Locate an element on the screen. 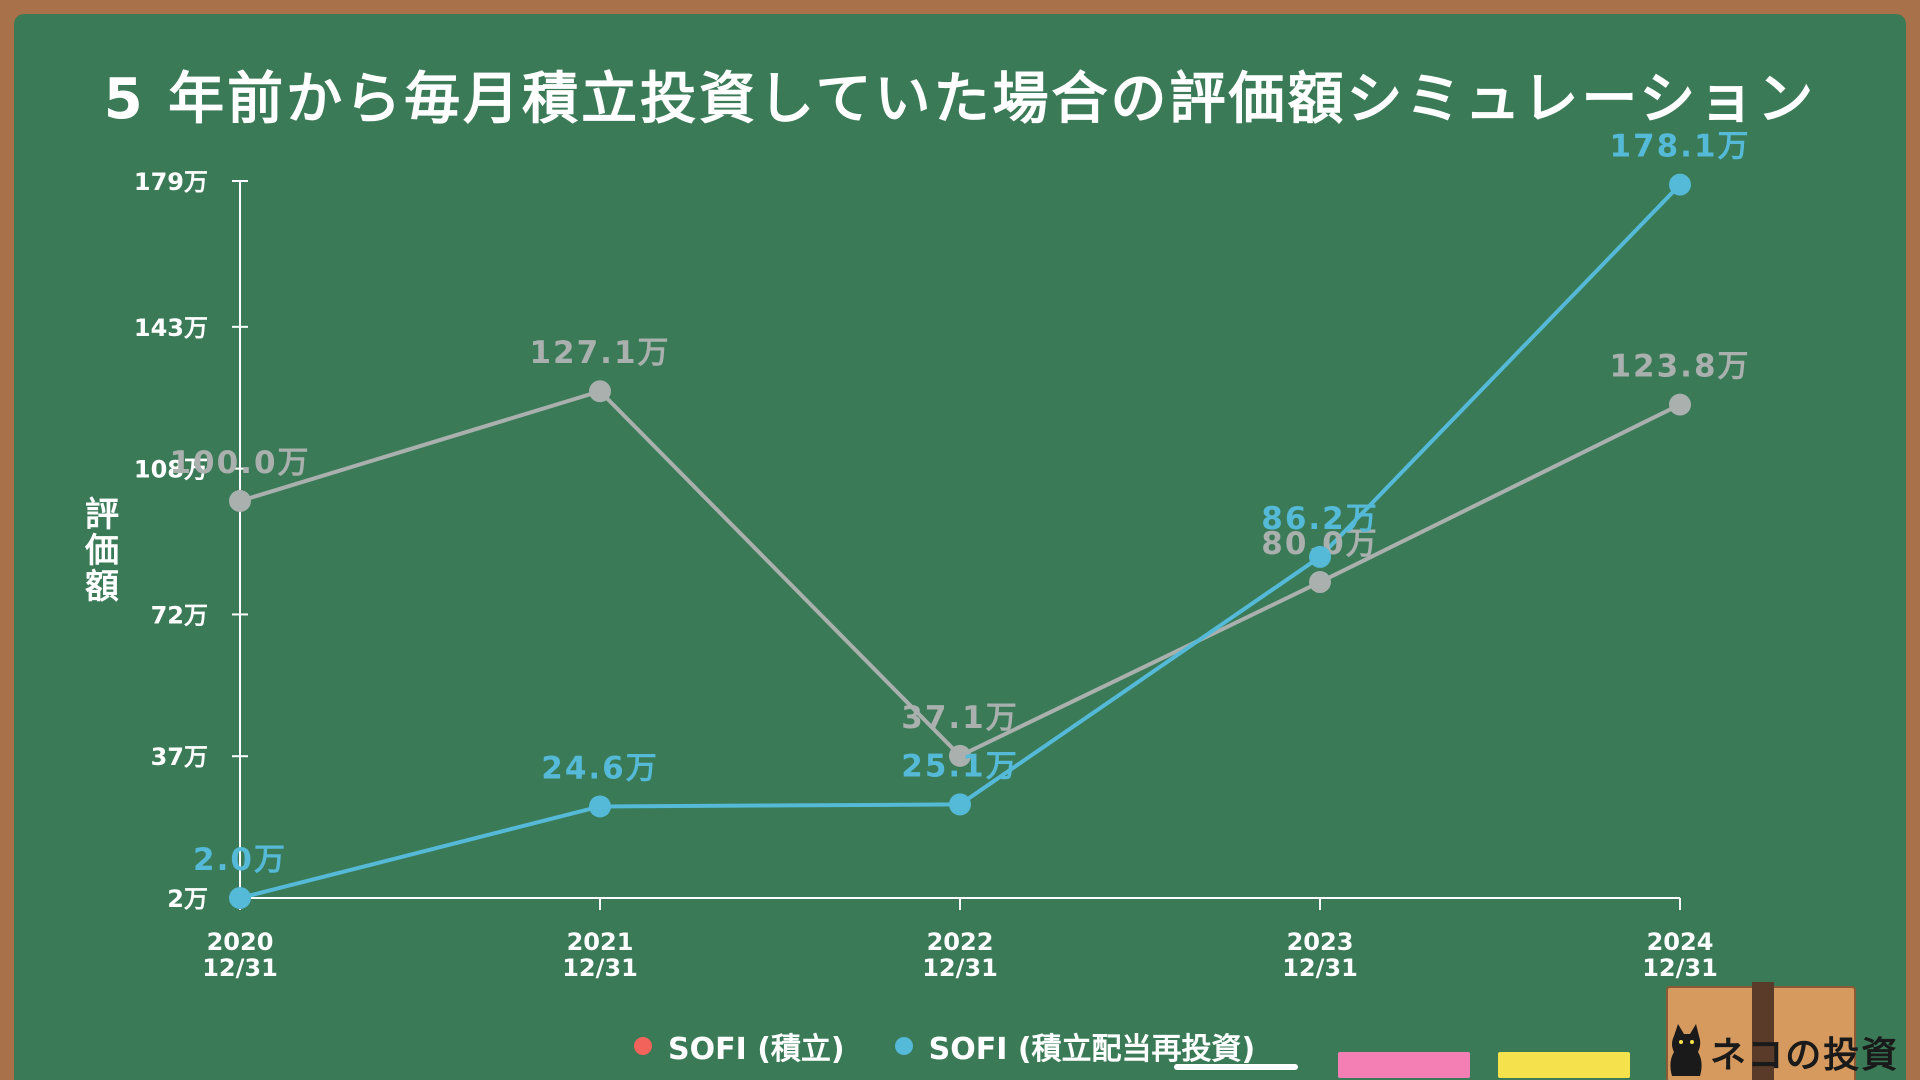  legend-item-sofi-accumulate: SOFI (積立) is located at coordinates (739, 1046).